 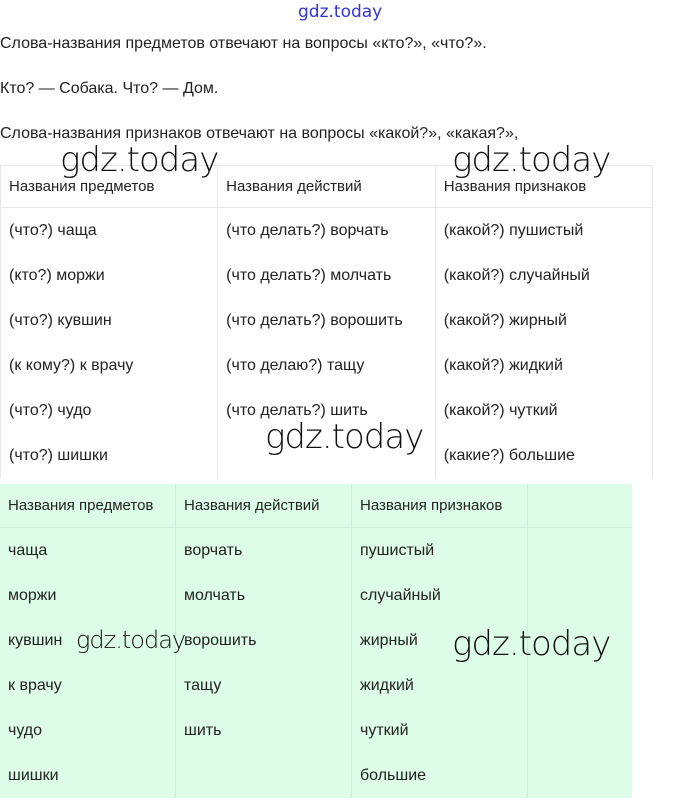 I want to click on table-cell: (что делать?) ворошить, so click(x=326, y=320).